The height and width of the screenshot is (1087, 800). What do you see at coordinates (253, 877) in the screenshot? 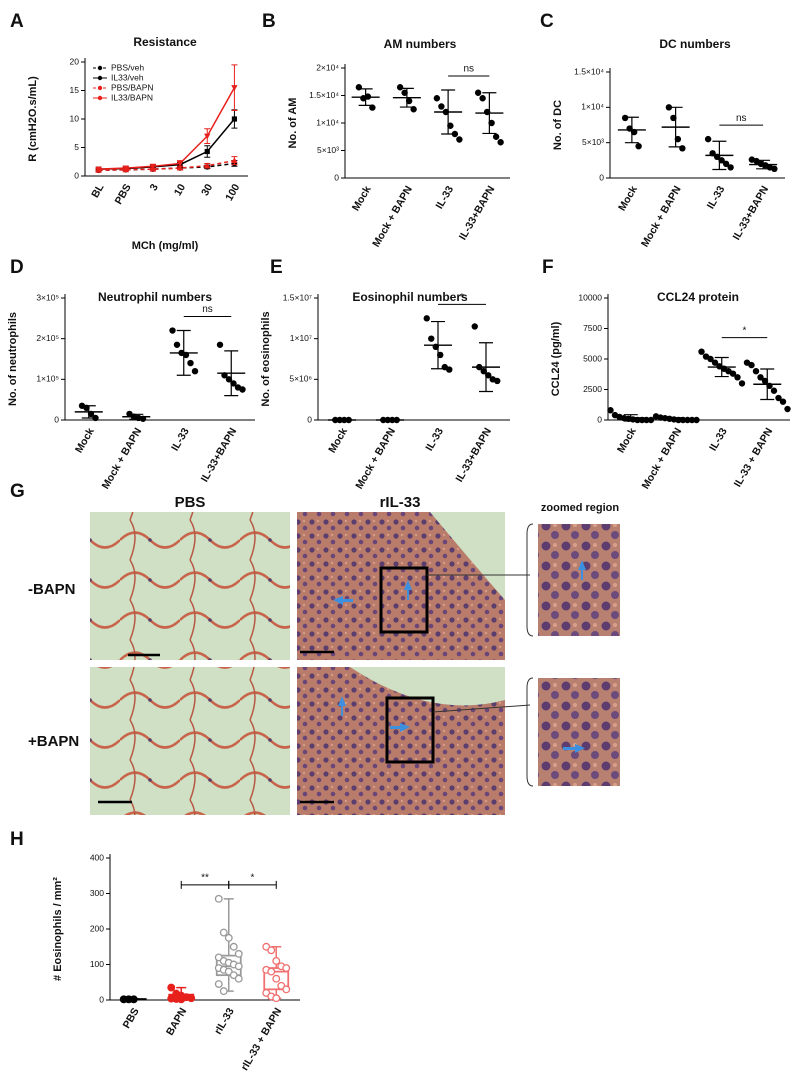
I see `significance-label: *` at bounding box center [253, 877].